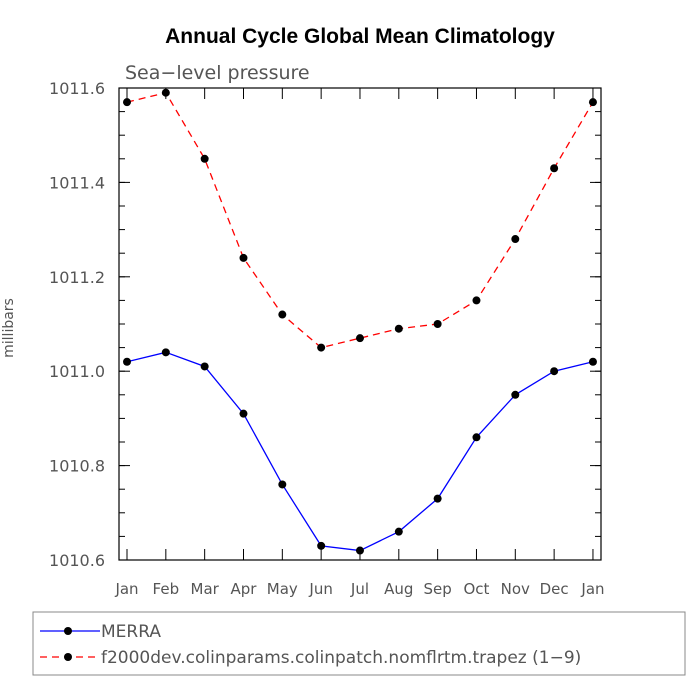  Describe the element at coordinates (477, 589) in the screenshot. I see `x-tick-label: Oct` at that location.